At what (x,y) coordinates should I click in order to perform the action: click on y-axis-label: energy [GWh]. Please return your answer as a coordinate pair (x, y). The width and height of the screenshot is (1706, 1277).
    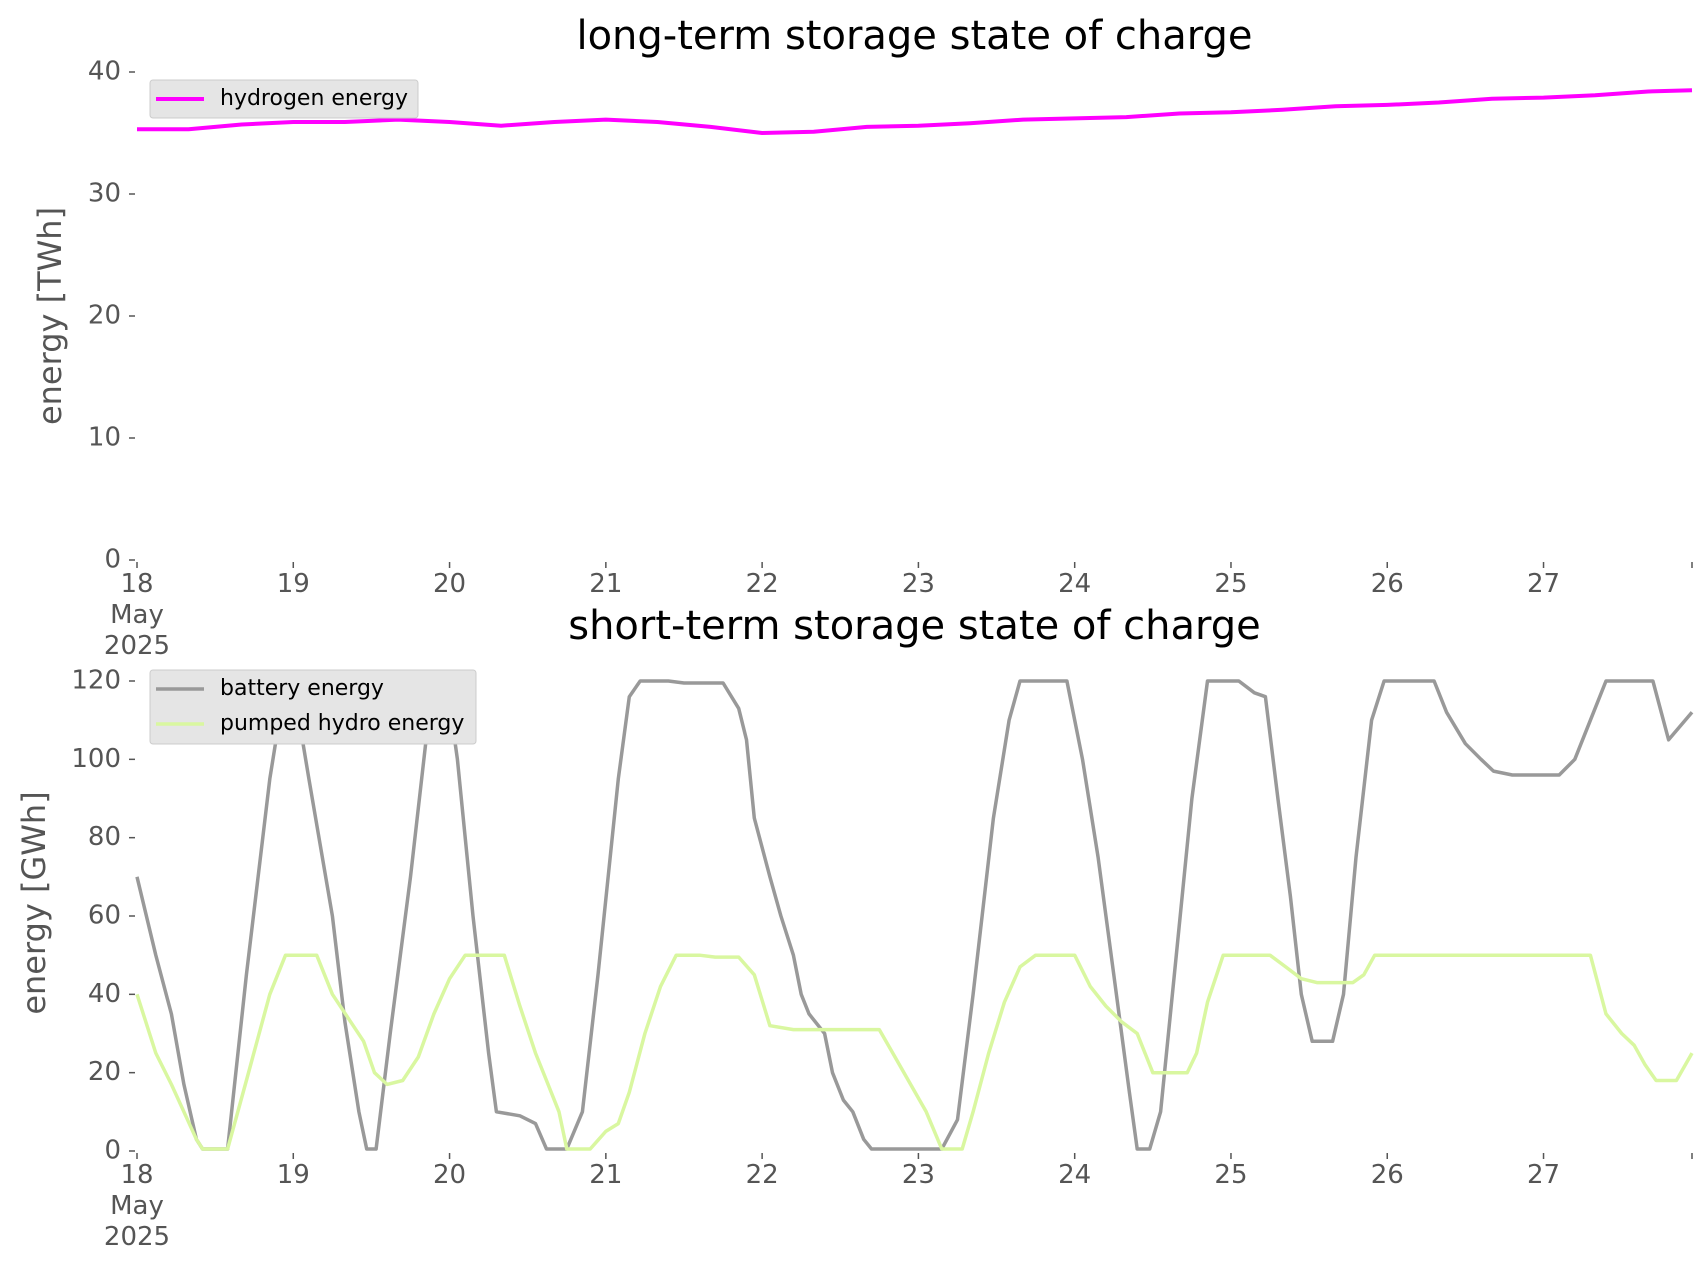
    Looking at the image, I should click on (34, 902).